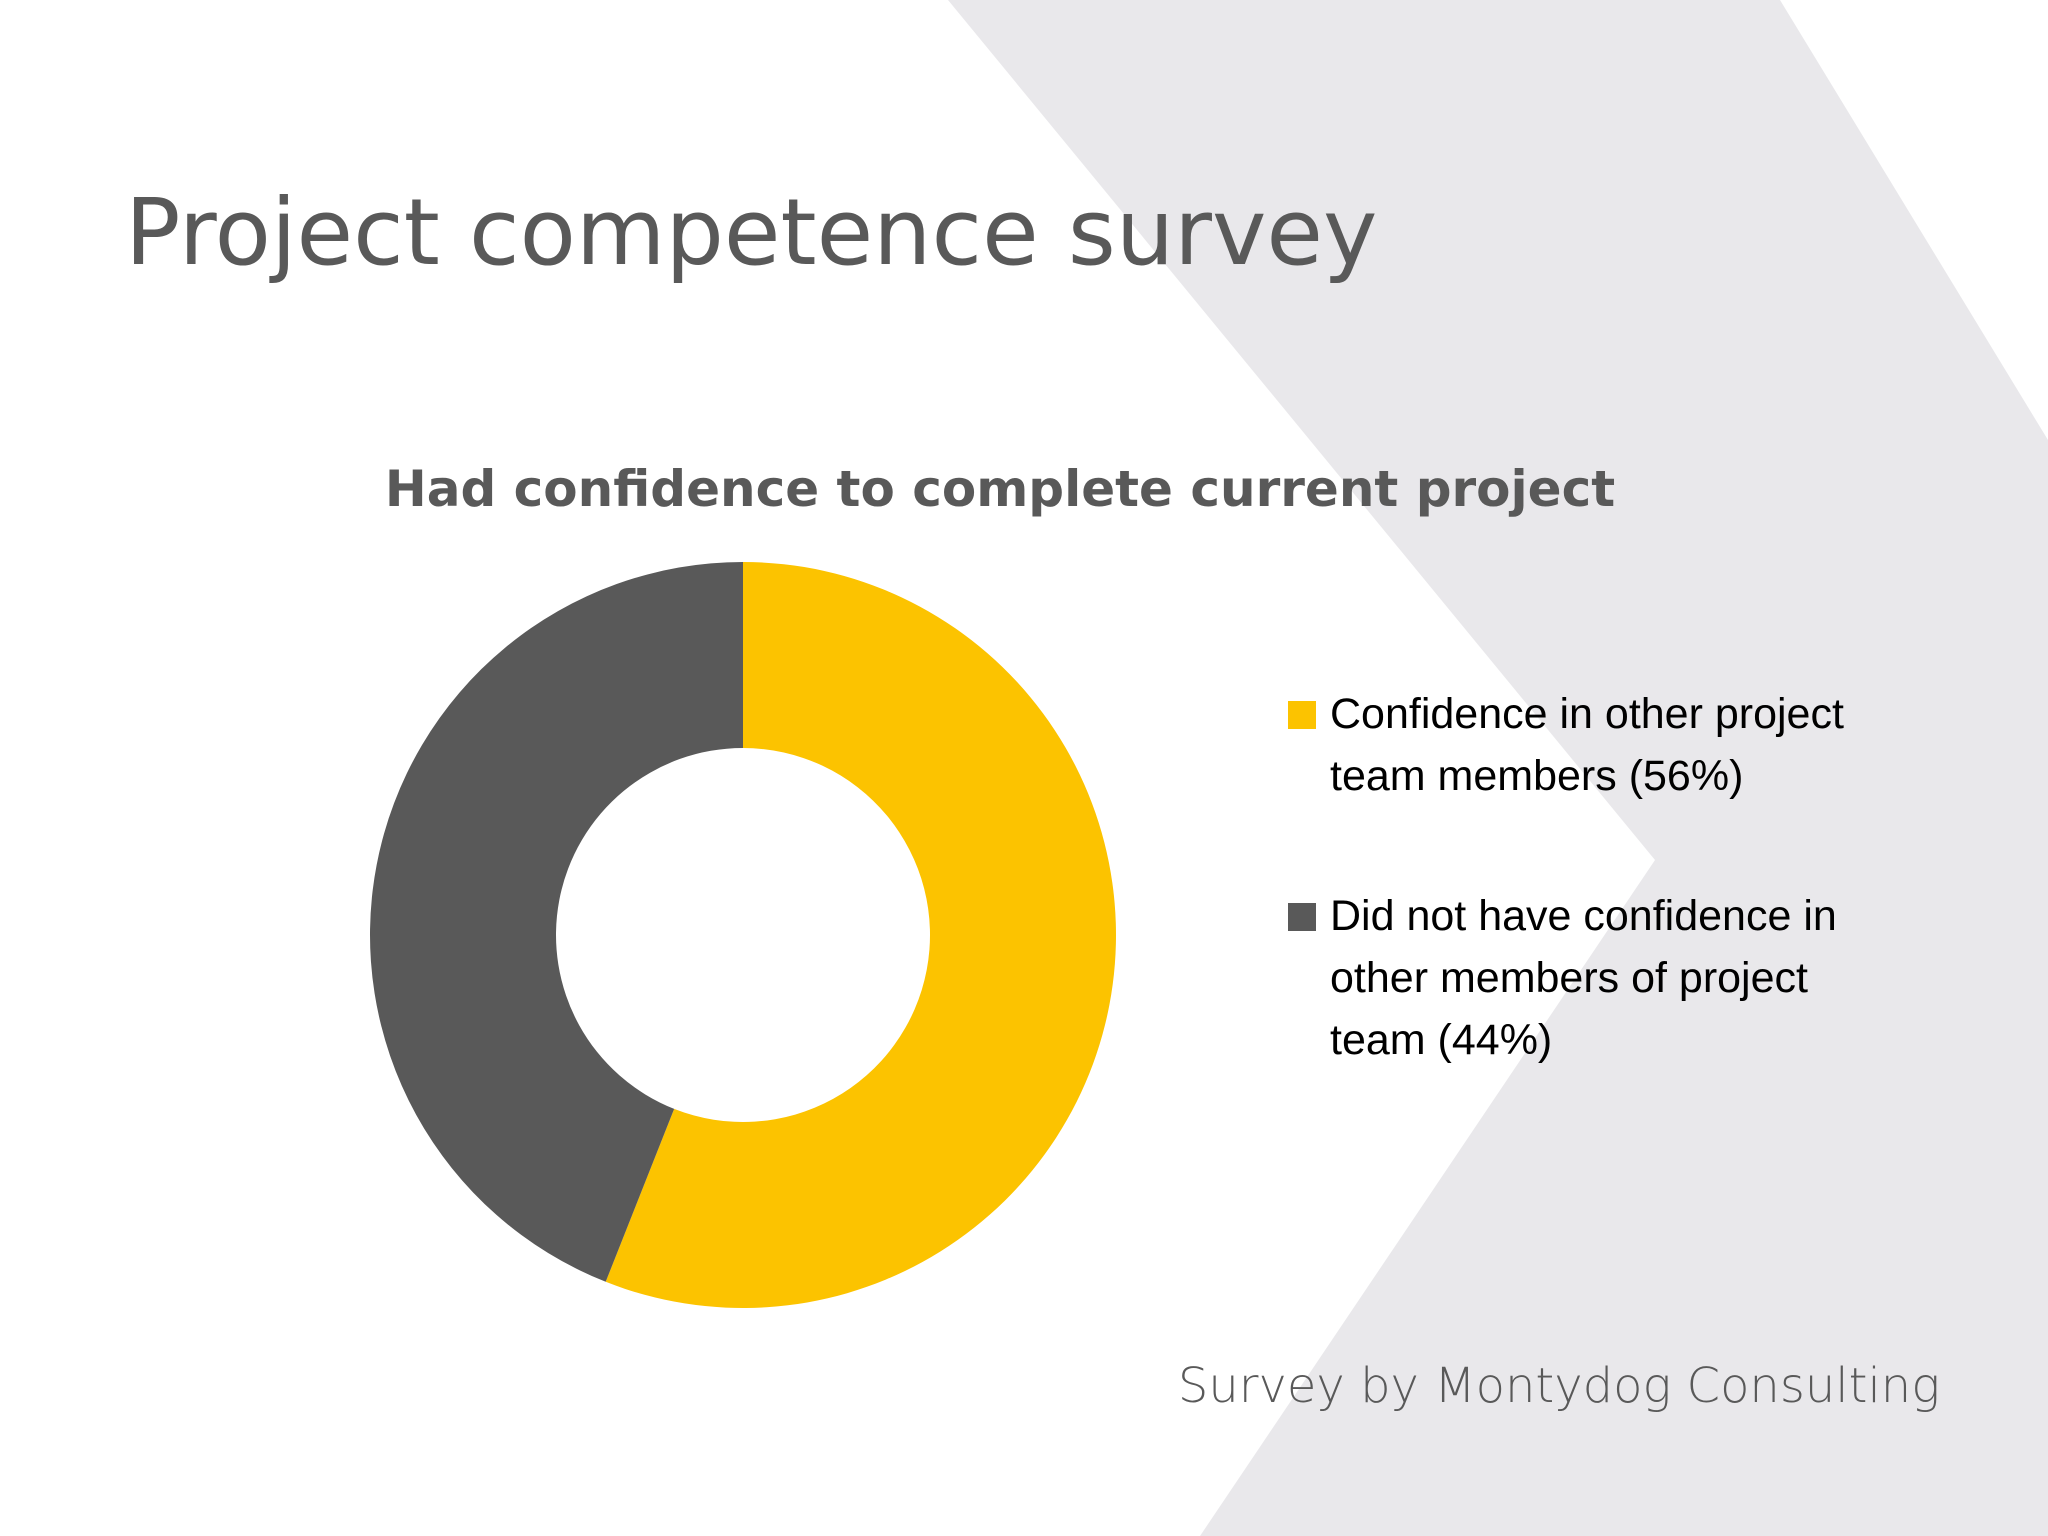 Image resolution: width=2048 pixels, height=1536 pixels. I want to click on source-note: Survey by Montydog Consulting, so click(1558, 1386).